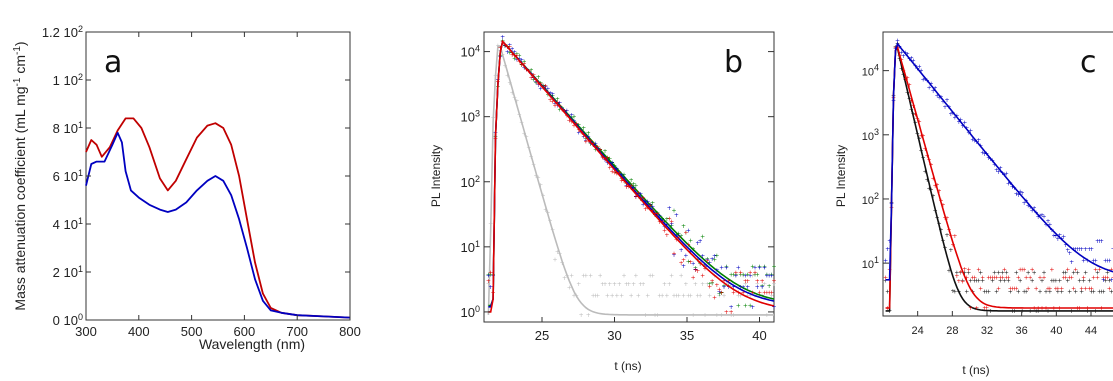  I want to click on panelc-x-tick-label: 32, so click(987, 331).